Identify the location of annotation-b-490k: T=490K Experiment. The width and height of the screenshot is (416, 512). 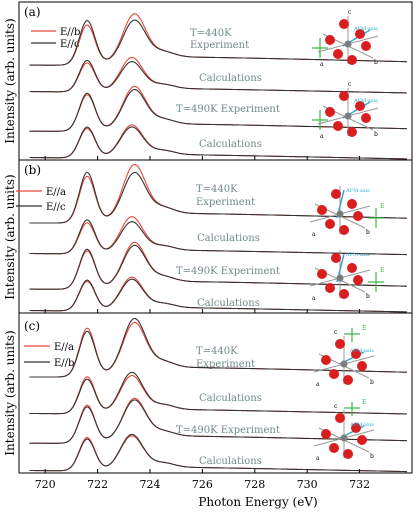
(228, 271).